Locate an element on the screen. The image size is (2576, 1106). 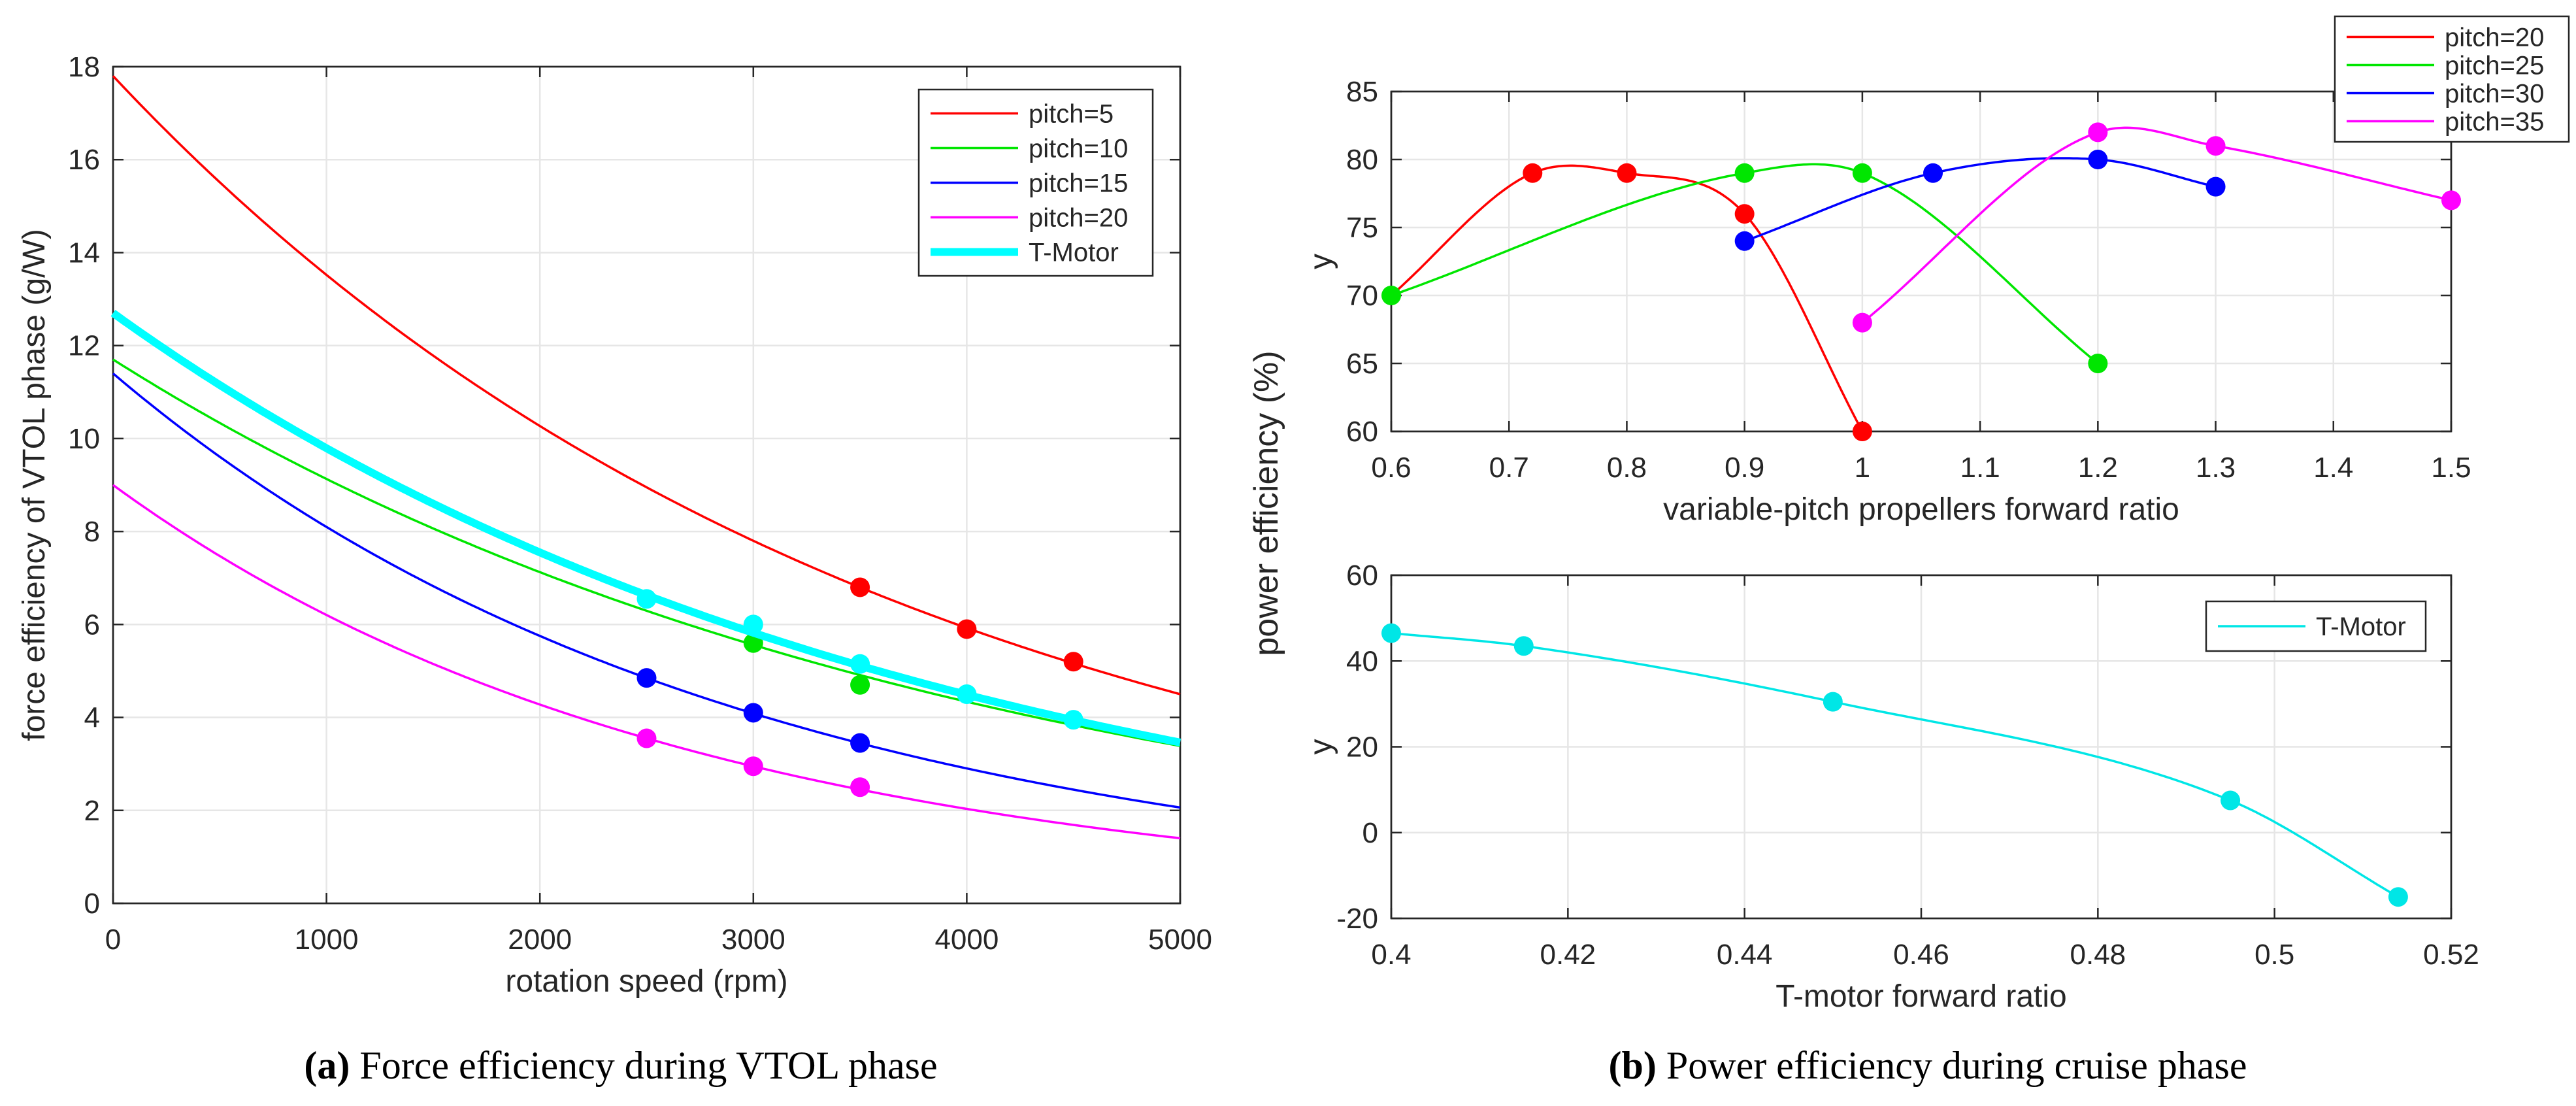
caption-a-text: Force efficiency during VTOL phase is located at coordinates (643, 1065).